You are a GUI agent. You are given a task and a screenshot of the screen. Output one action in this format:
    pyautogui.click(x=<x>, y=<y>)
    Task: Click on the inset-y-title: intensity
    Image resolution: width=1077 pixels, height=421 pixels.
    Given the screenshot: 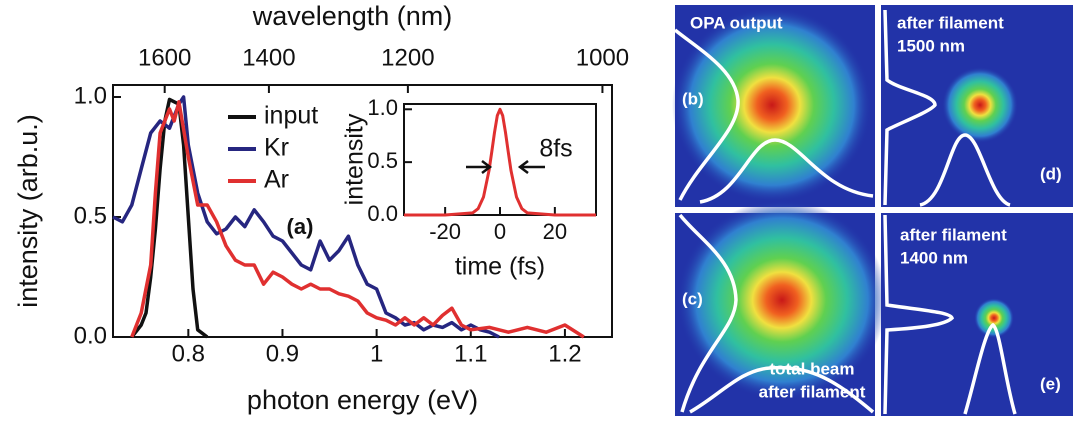 What is the action you would take?
    pyautogui.click(x=355, y=159)
    